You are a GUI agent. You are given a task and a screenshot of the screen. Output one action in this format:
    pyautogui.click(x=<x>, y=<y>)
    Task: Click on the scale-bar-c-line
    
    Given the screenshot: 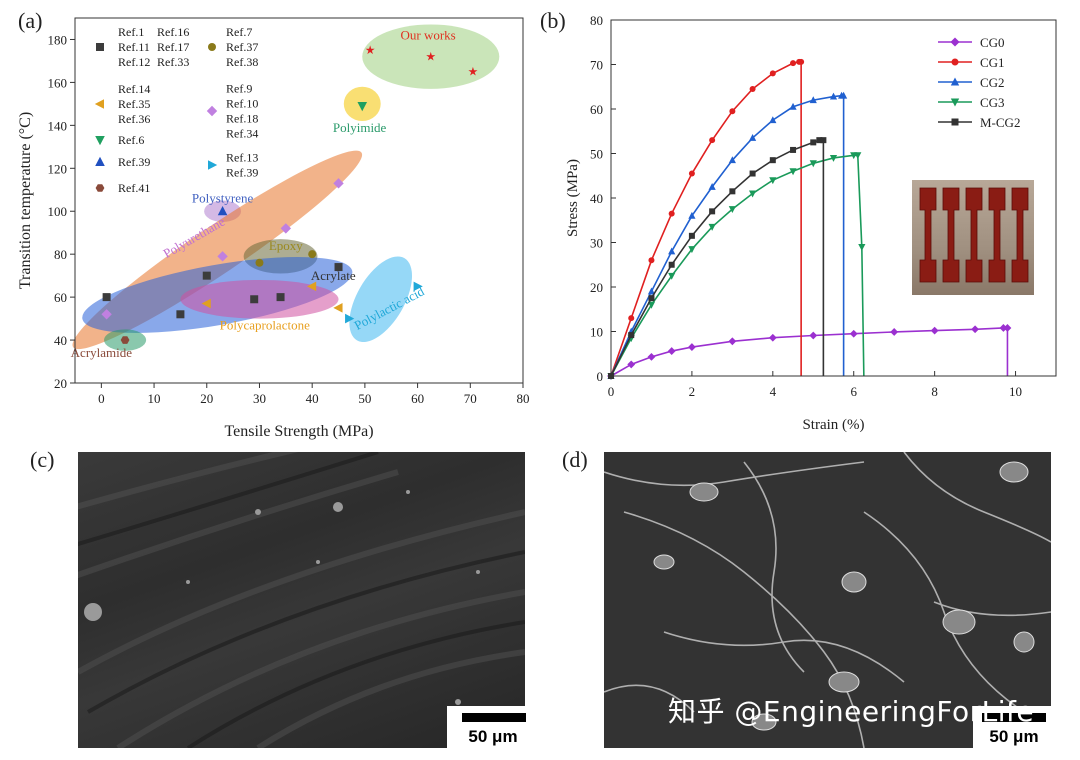 What is the action you would take?
    pyautogui.click(x=494, y=717)
    